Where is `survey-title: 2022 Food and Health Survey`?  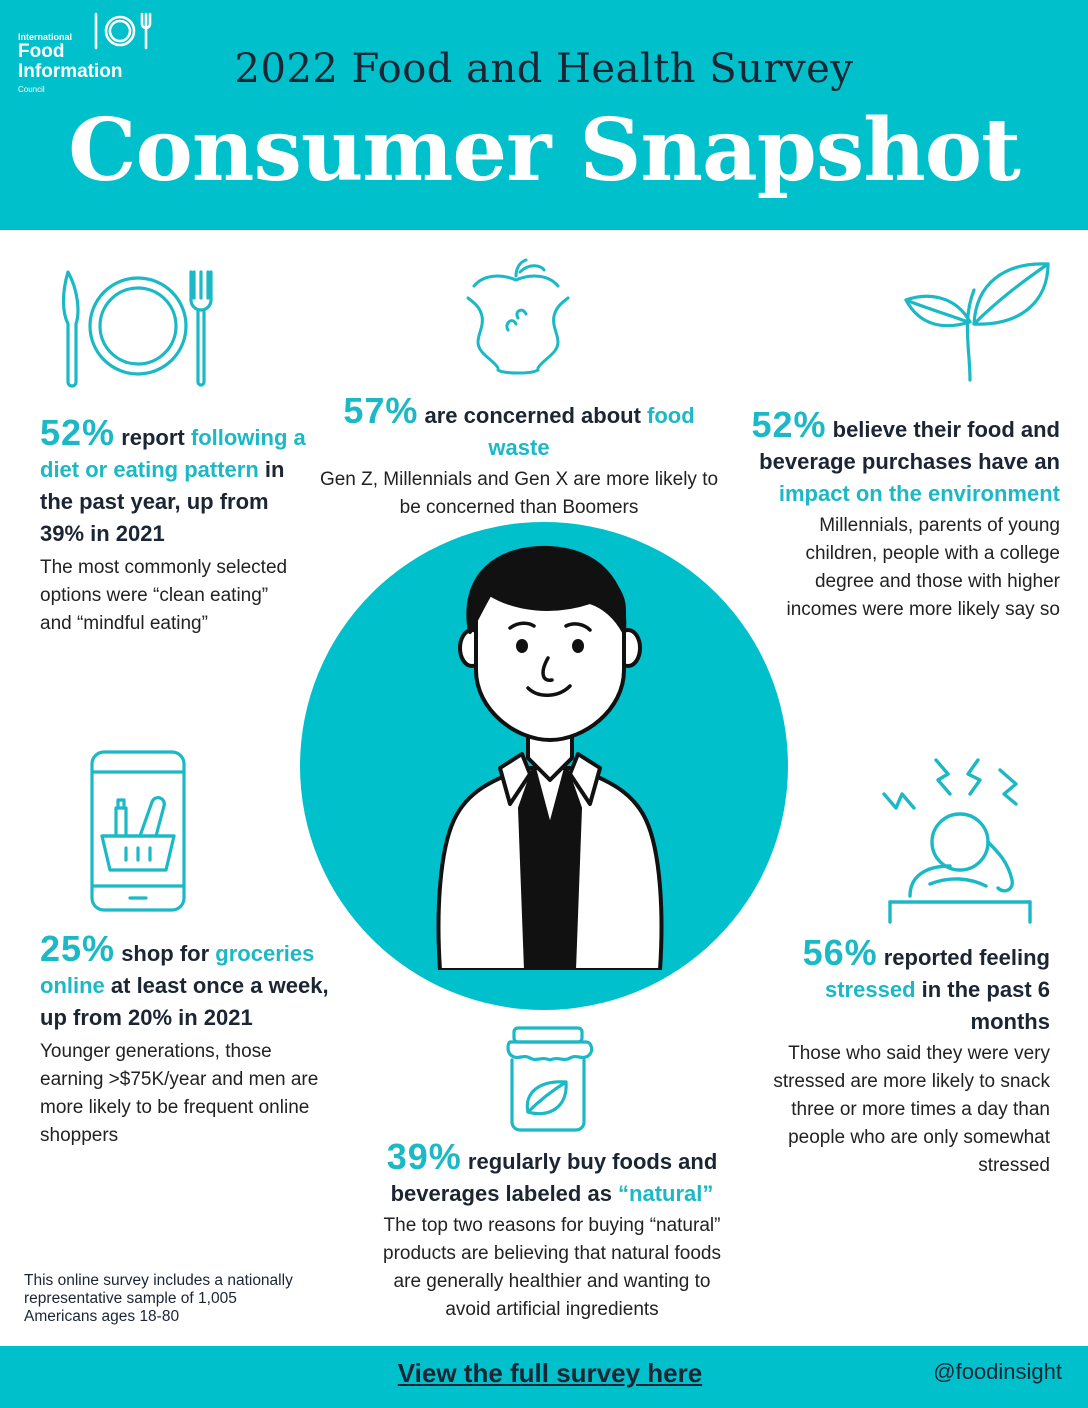
survey-title: 2022 Food and Health Survey is located at coordinates (544, 69).